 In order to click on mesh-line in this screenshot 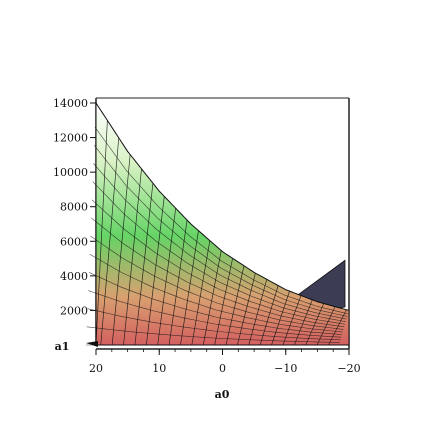, I will do `click(101, 233)`.